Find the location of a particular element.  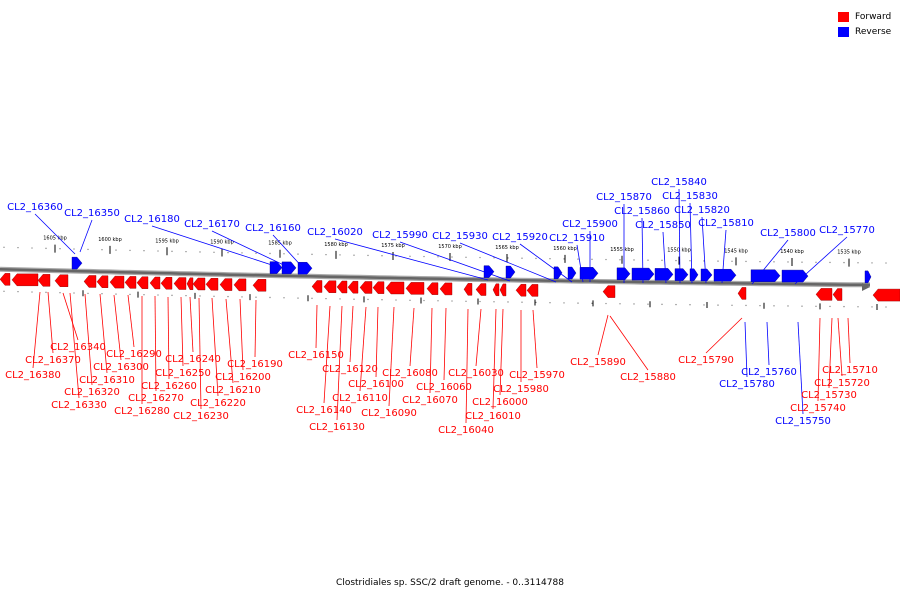

genome-backbone is located at coordinates (435, 277).